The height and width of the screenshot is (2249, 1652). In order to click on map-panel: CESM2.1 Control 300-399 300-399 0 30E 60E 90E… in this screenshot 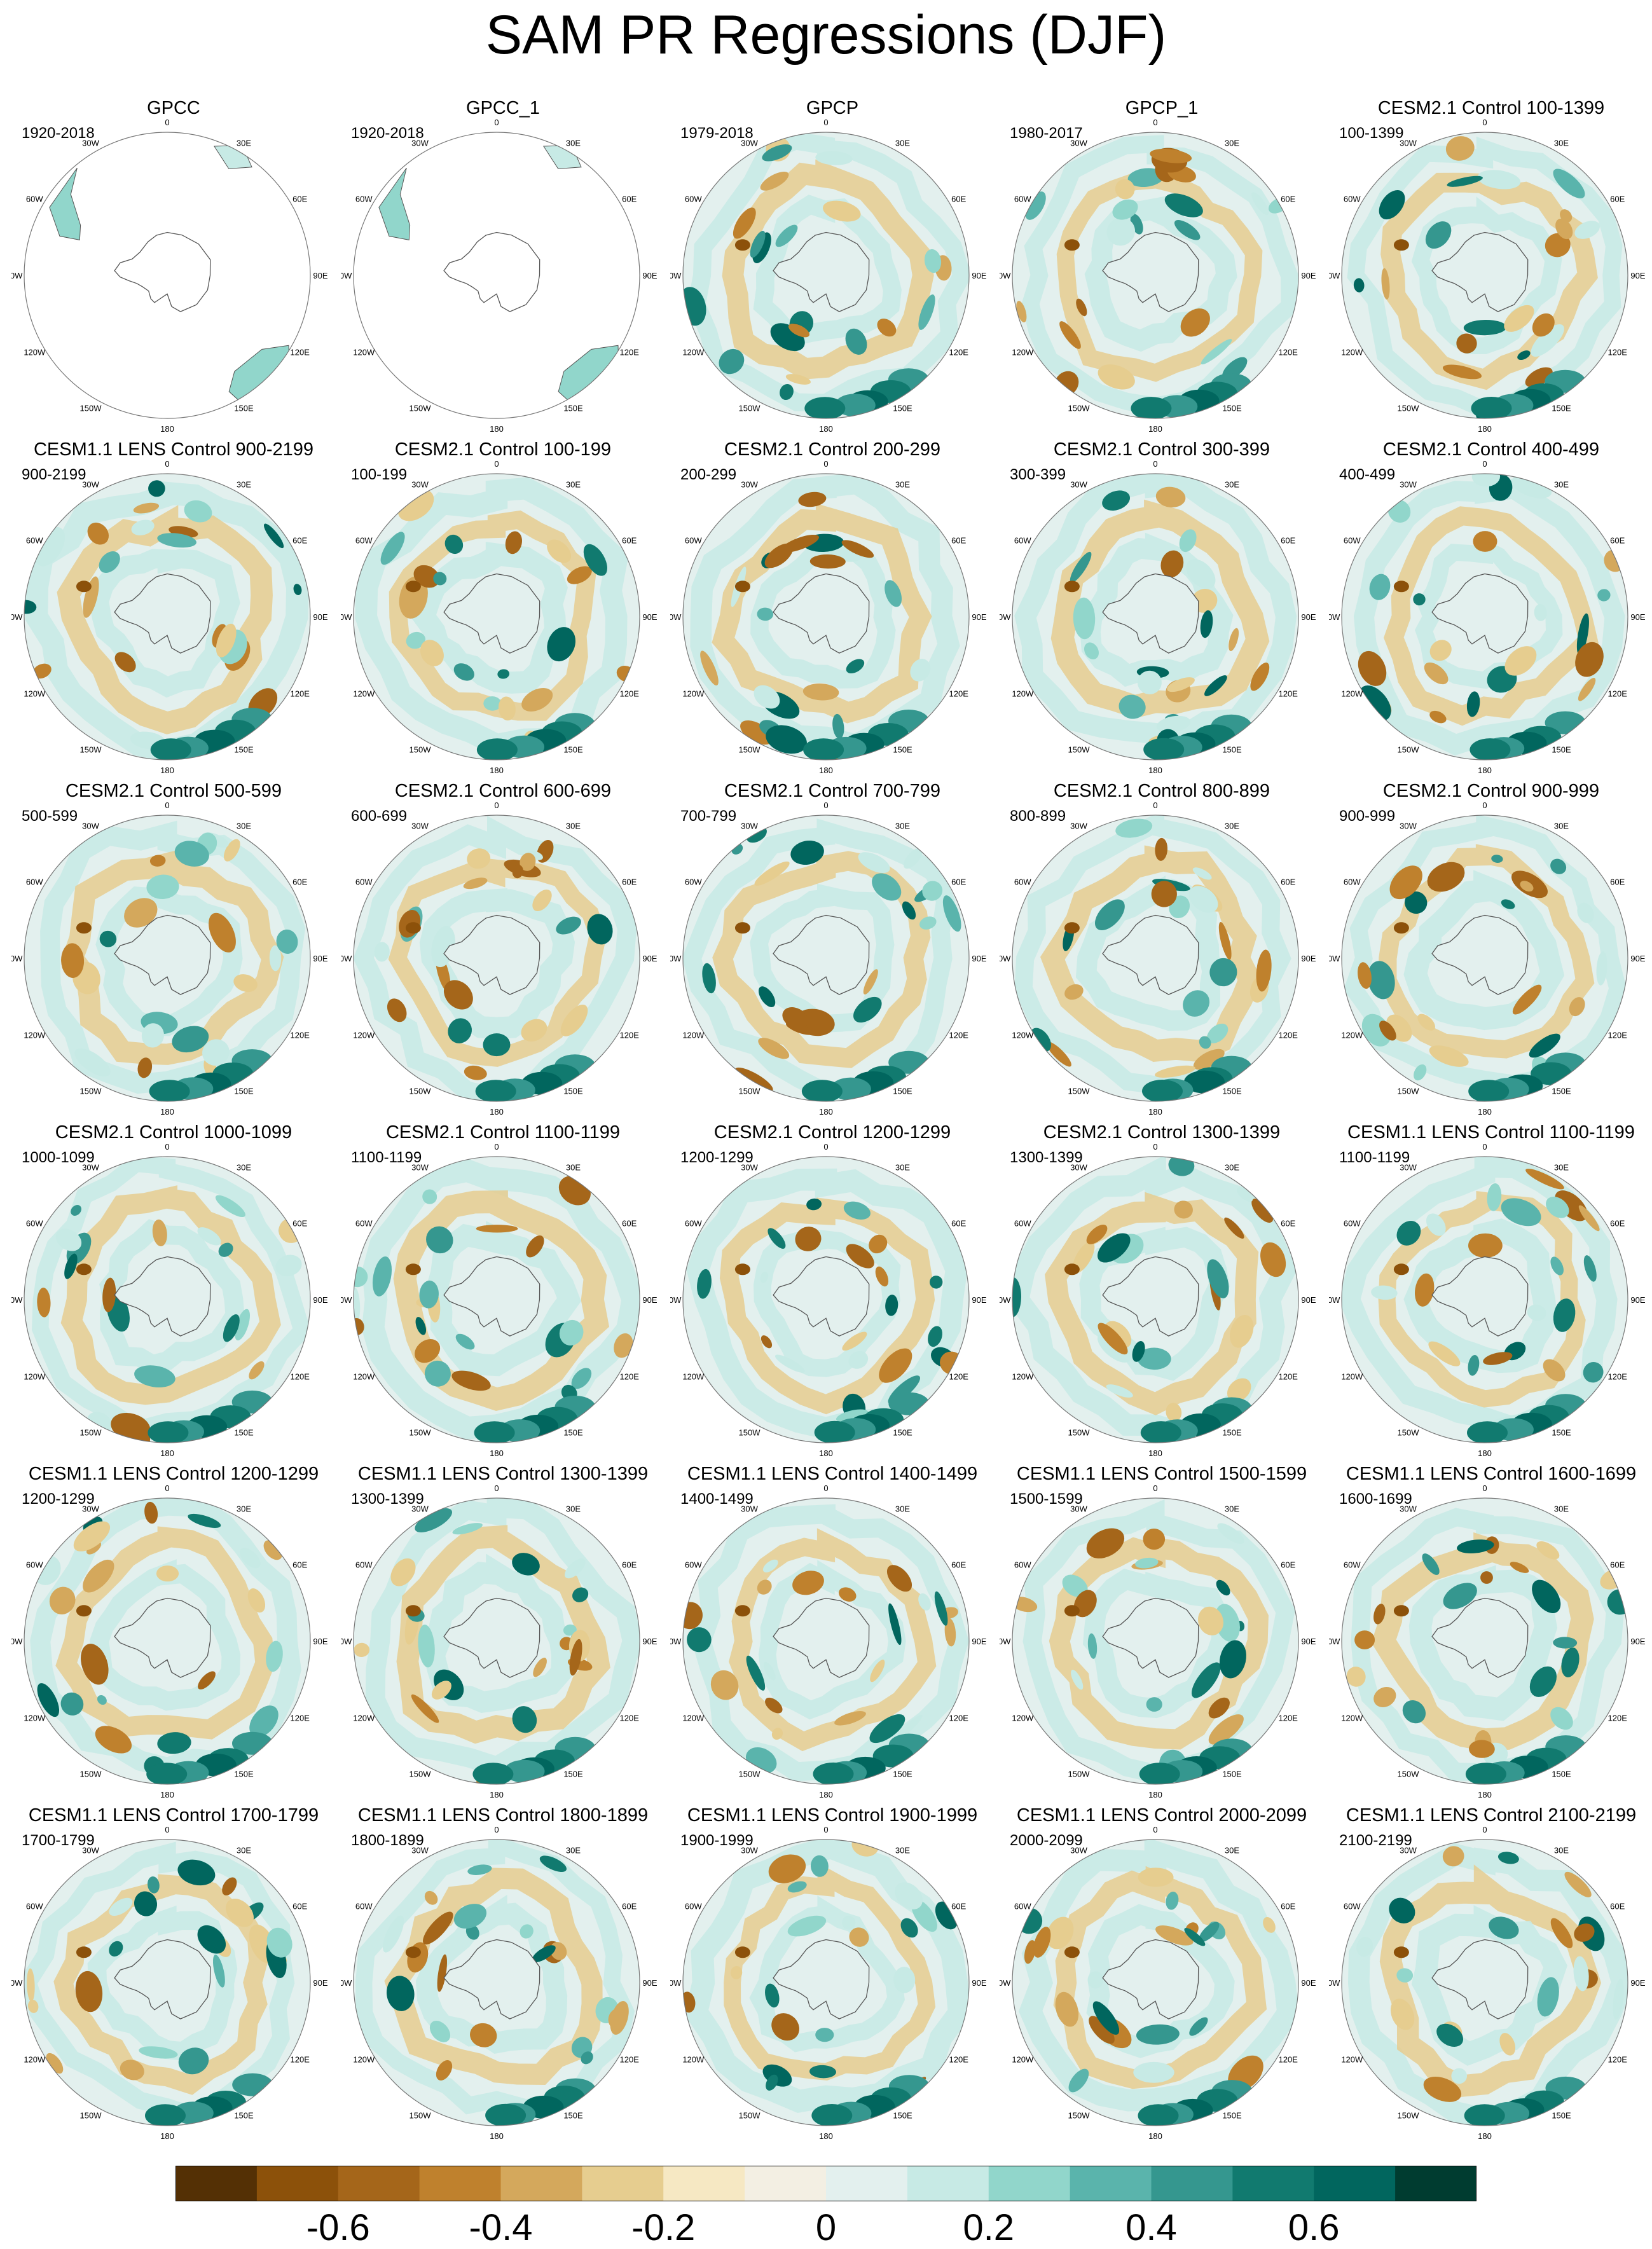, I will do `click(1162, 606)`.